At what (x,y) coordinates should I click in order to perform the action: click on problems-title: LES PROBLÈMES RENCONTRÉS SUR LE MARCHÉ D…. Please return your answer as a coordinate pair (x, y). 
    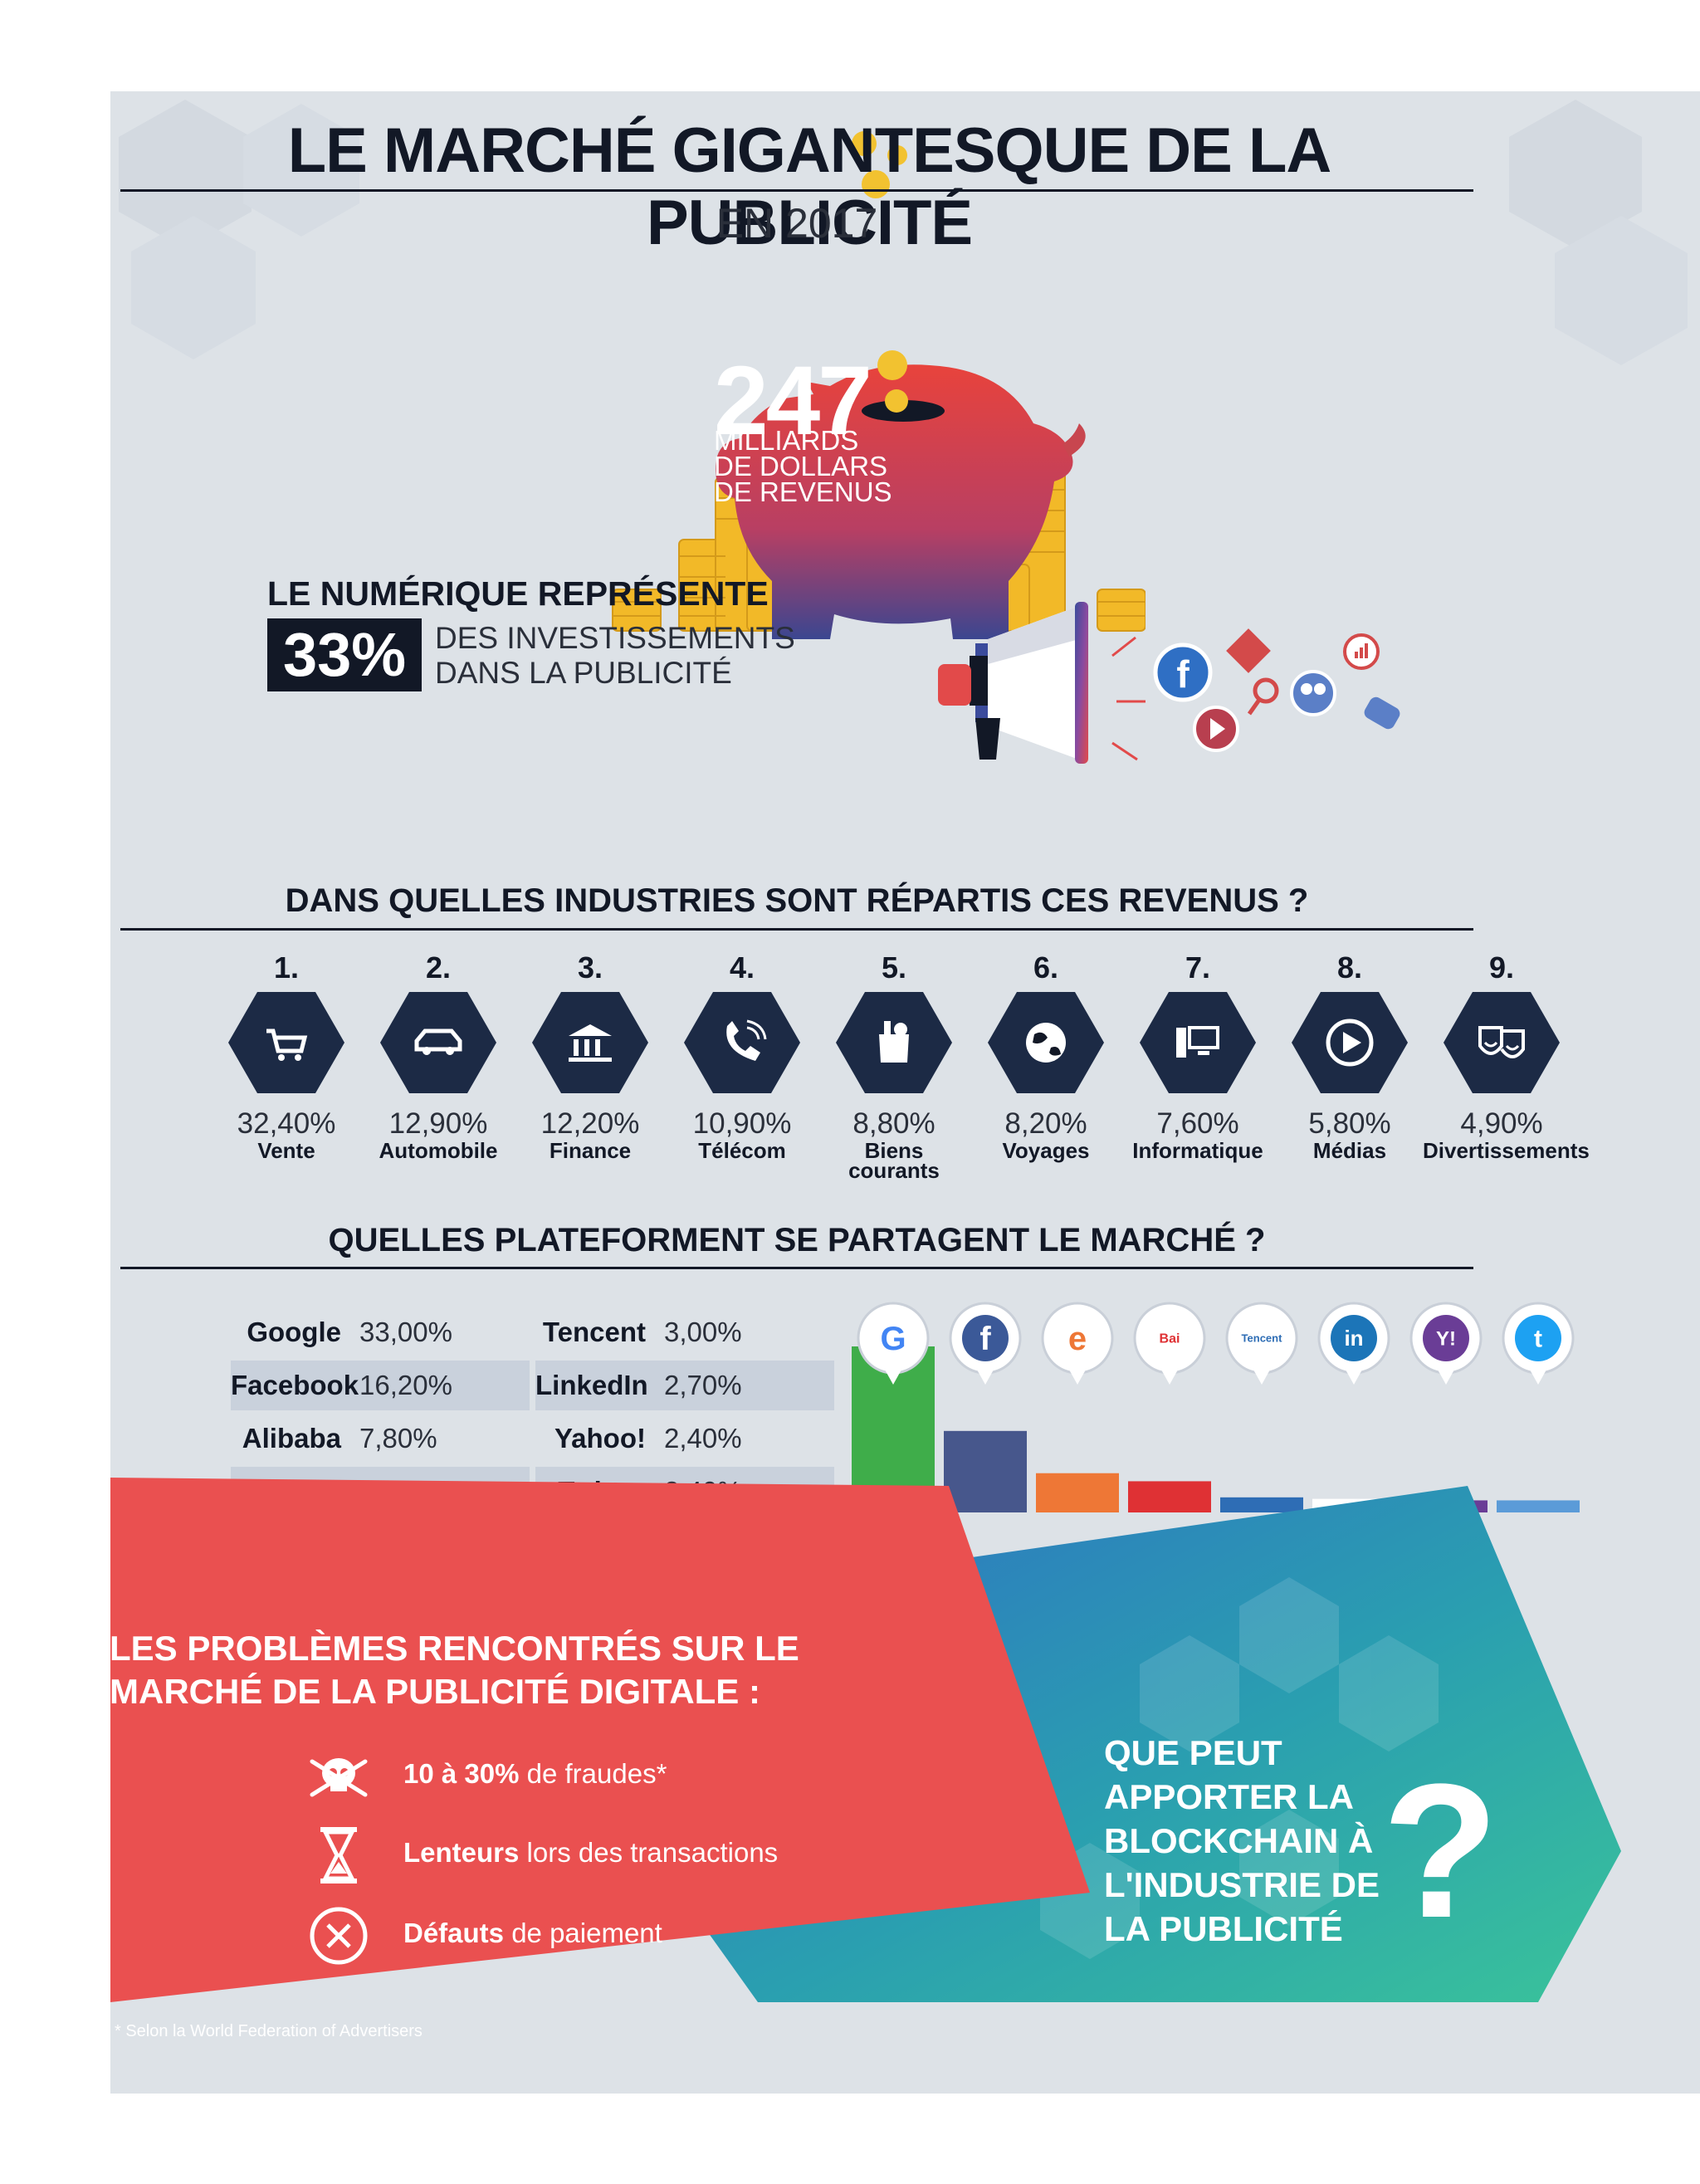
    Looking at the image, I should click on (454, 1670).